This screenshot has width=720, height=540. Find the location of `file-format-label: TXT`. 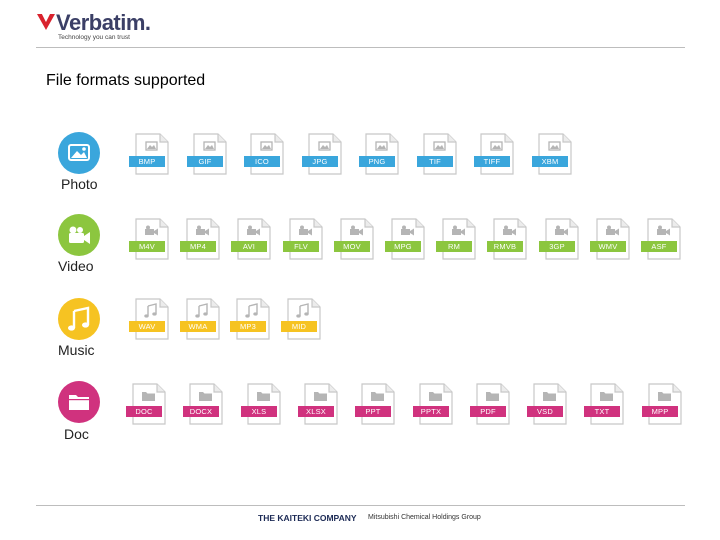

file-format-label: TXT is located at coordinates (602, 411).